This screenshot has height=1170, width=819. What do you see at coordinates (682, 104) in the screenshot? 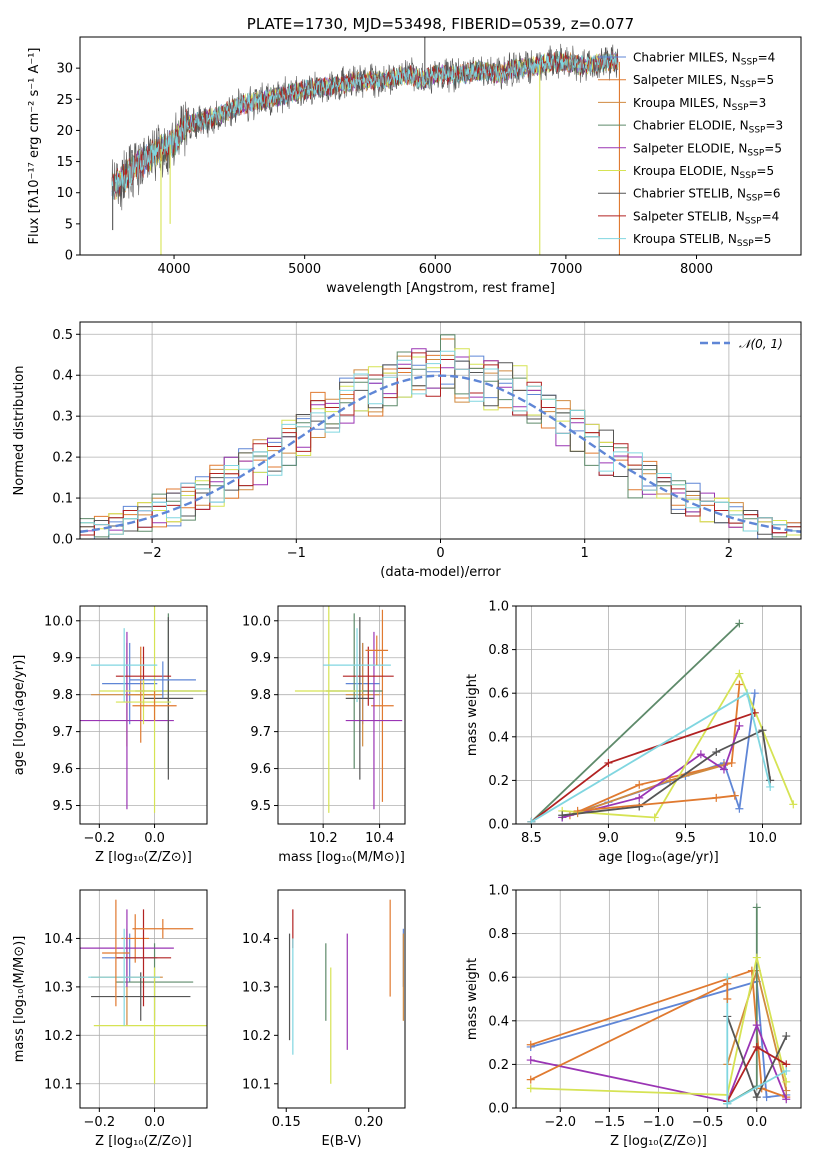
I see `legend-entry: Kroupa MILES, NSSP=3` at bounding box center [682, 104].